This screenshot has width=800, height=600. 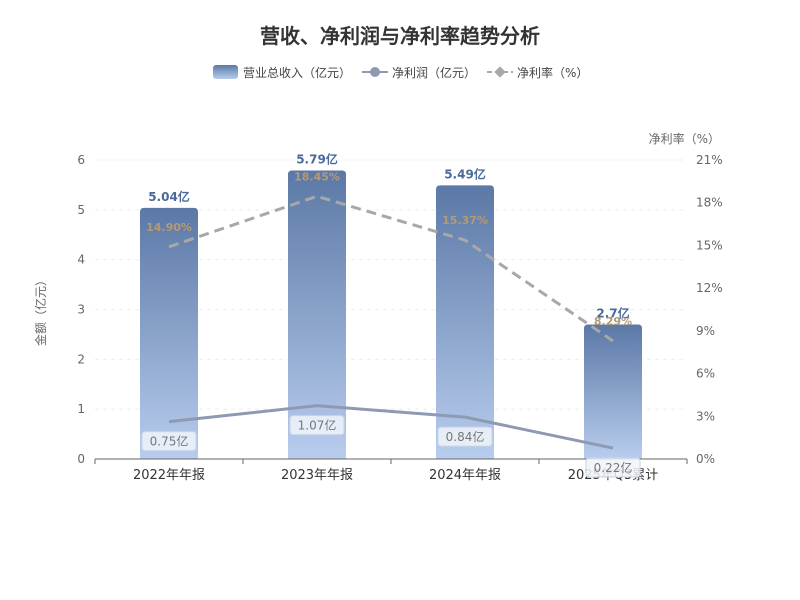 What do you see at coordinates (434, 72) in the screenshot?
I see `legend-profit-label: 净利润（亿元）` at bounding box center [434, 72].